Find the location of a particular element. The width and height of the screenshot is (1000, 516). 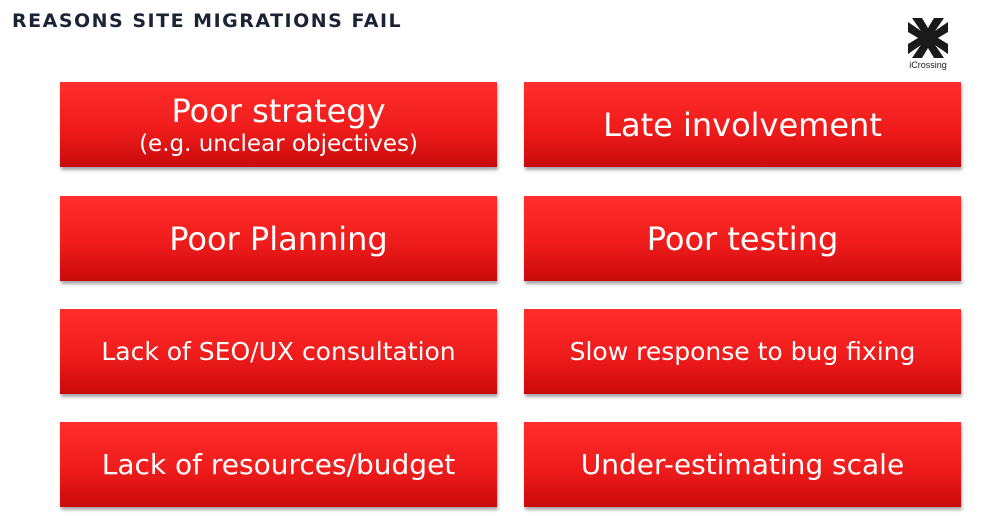

reason-label: Poor Planning is located at coordinates (278, 238).